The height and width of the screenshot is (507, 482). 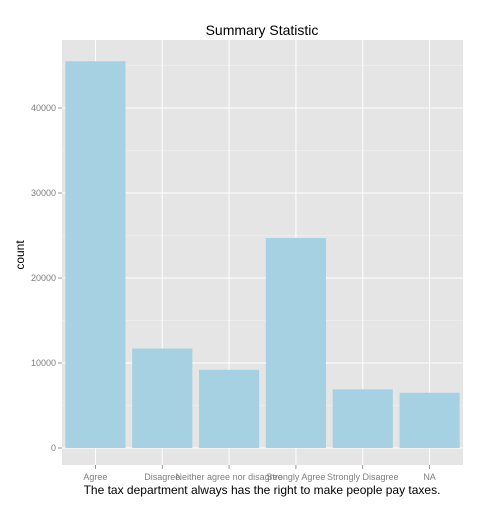 I want to click on x-tick-label: Strongly Agree, so click(x=295, y=477).